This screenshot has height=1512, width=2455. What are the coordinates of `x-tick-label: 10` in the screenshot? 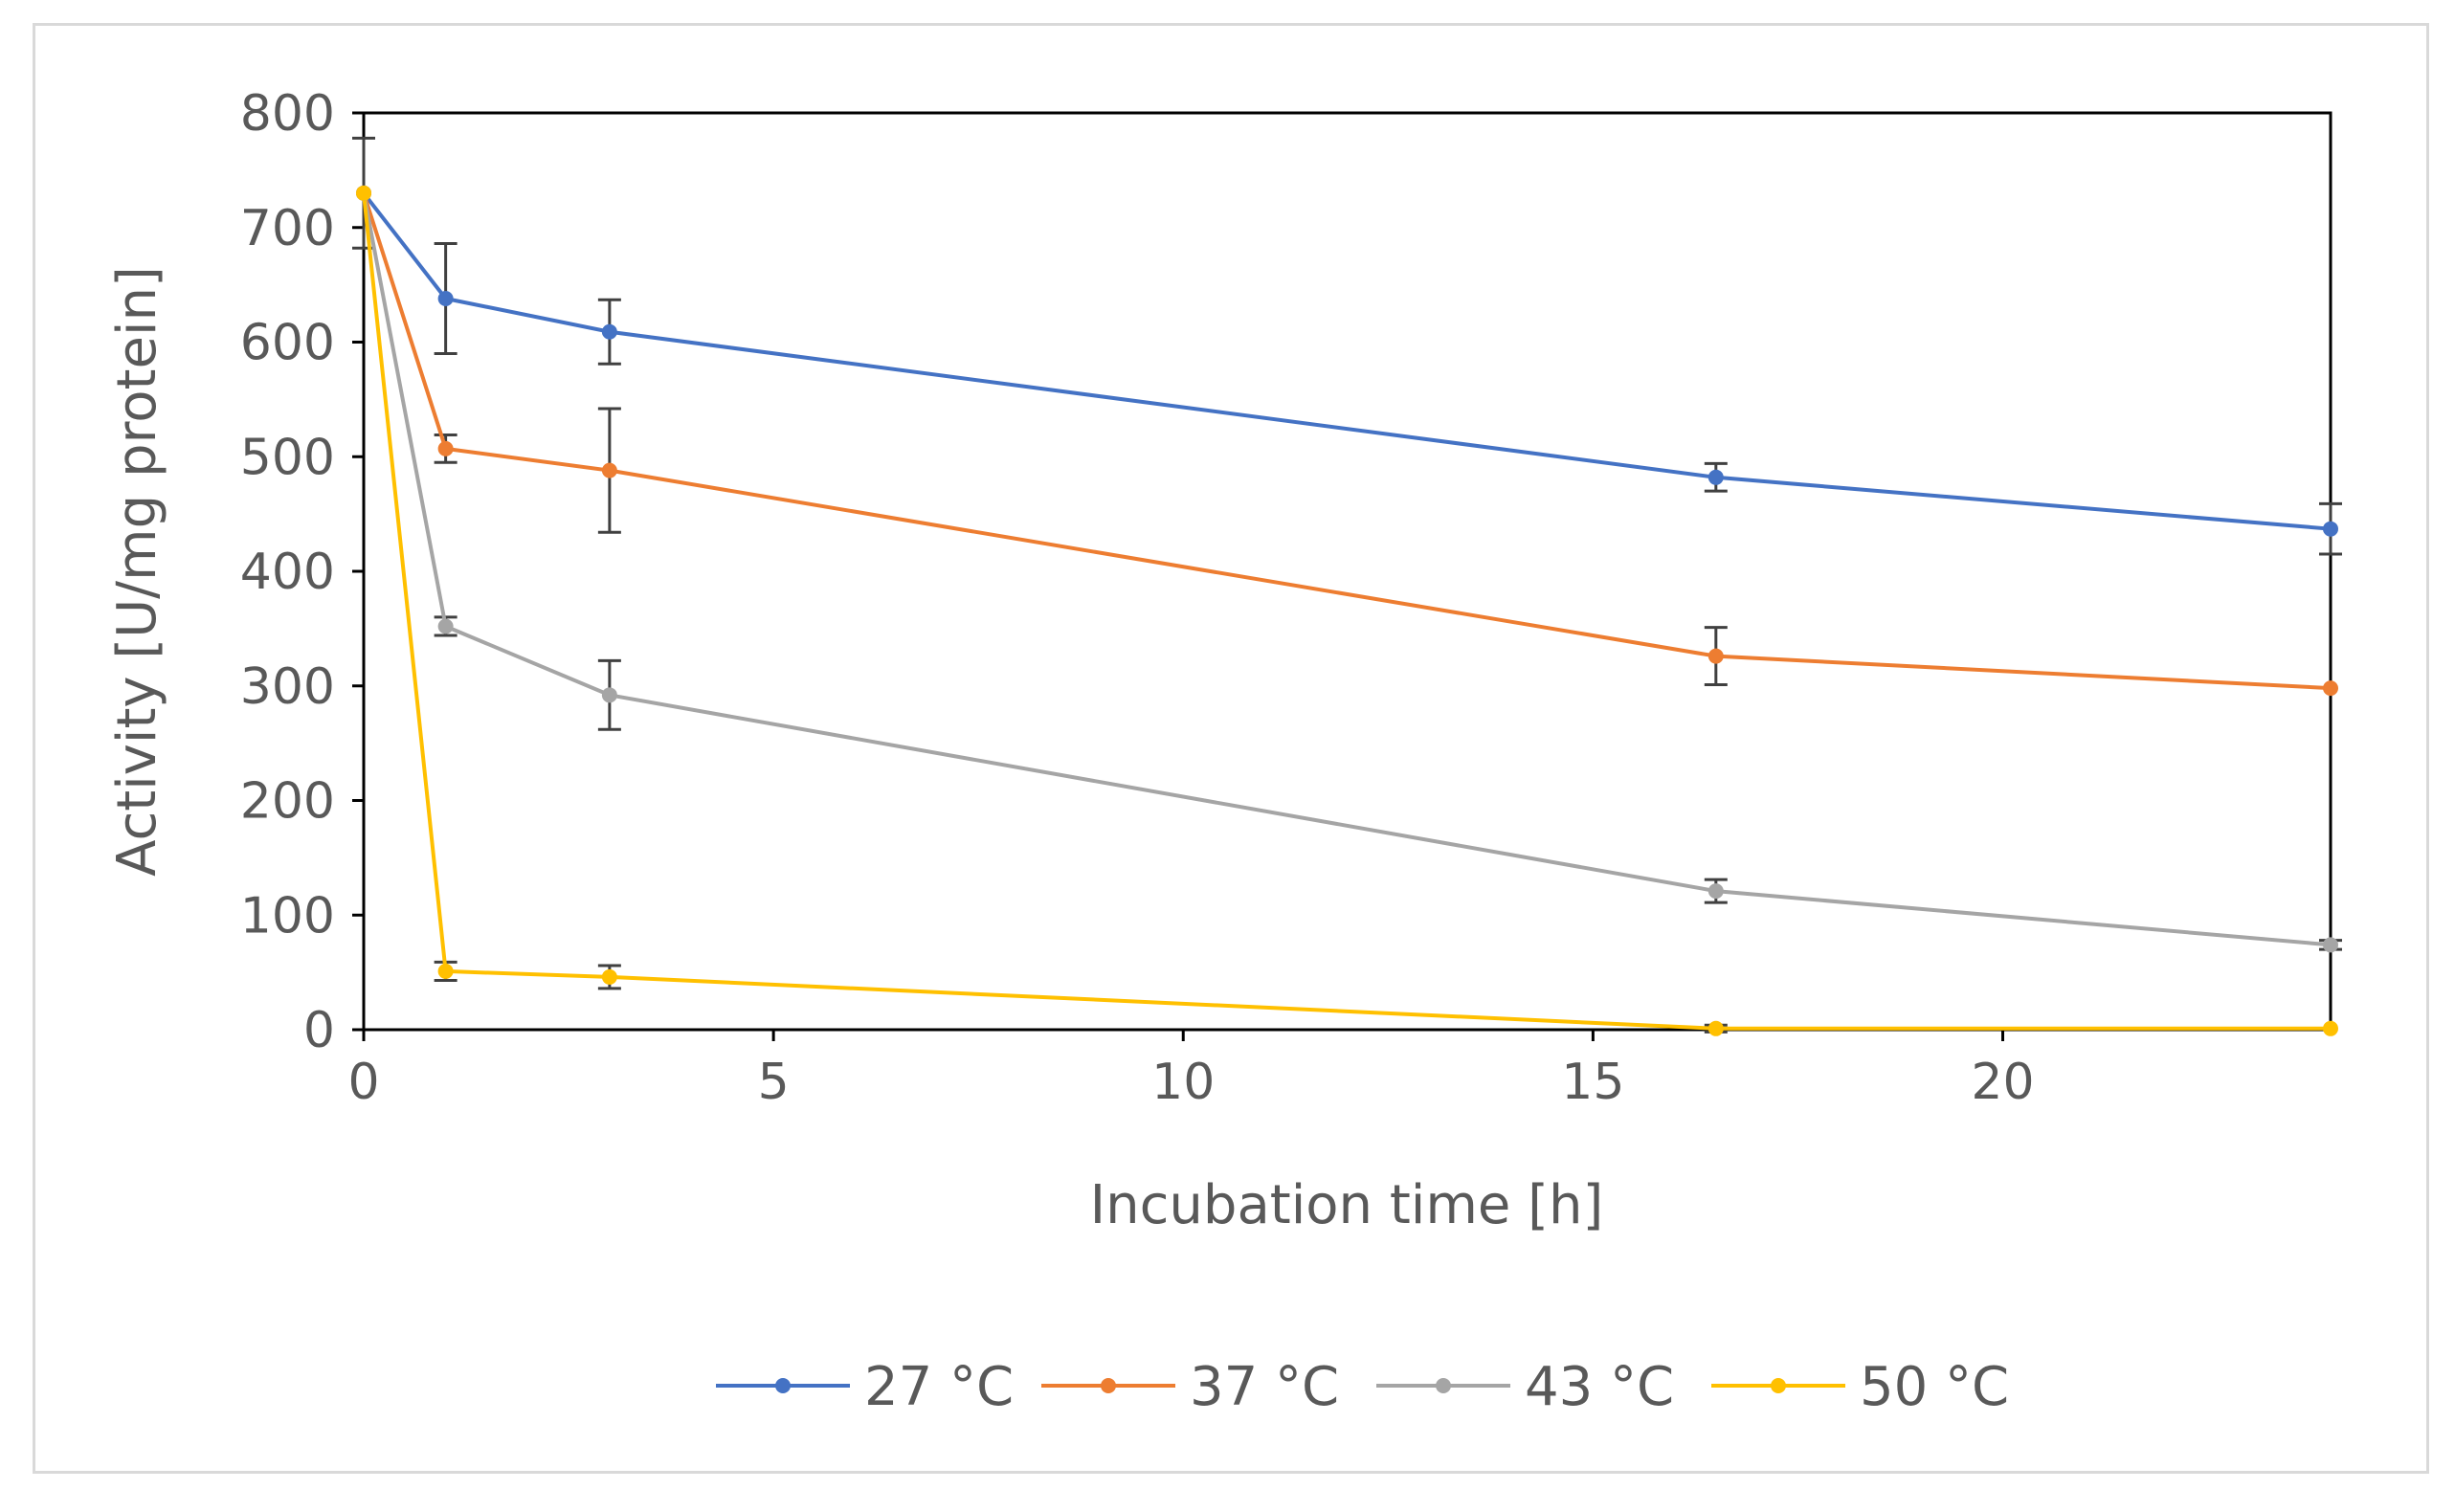 It's located at (1183, 1082).